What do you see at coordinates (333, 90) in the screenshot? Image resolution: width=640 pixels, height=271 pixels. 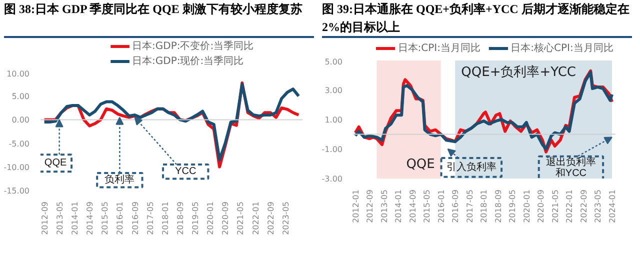 I see `y-tick-label: 3.00` at bounding box center [333, 90].